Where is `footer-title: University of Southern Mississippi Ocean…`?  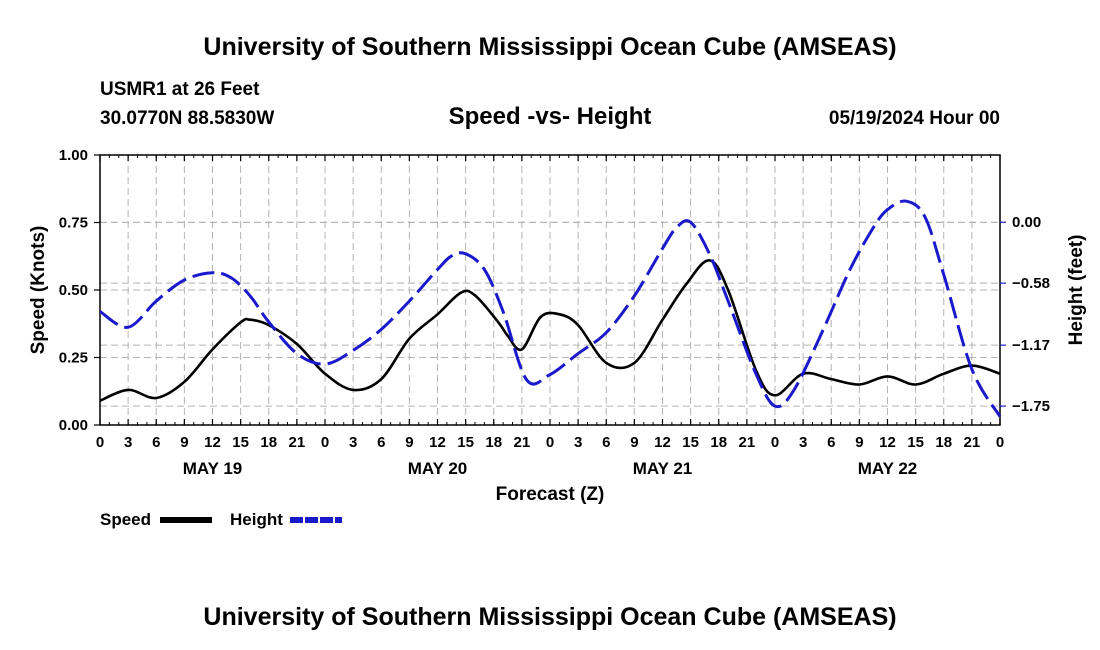
footer-title: University of Southern Mississippi Ocean… is located at coordinates (549, 617).